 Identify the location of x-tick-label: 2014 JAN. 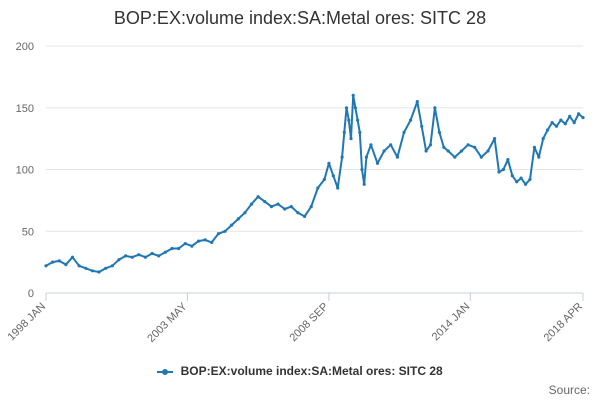
(451, 322).